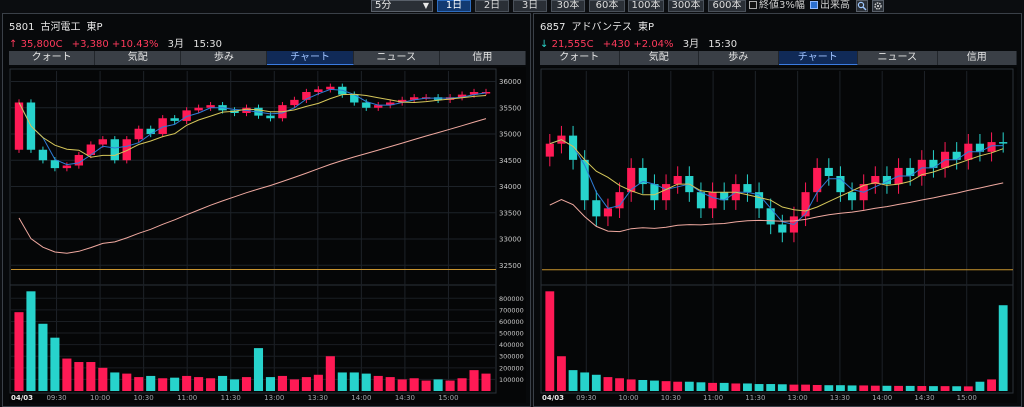 Image resolution: width=1024 pixels, height=407 pixels. What do you see at coordinates (60, 27) in the screenshot?
I see `stock-name: 古河電工` at bounding box center [60, 27].